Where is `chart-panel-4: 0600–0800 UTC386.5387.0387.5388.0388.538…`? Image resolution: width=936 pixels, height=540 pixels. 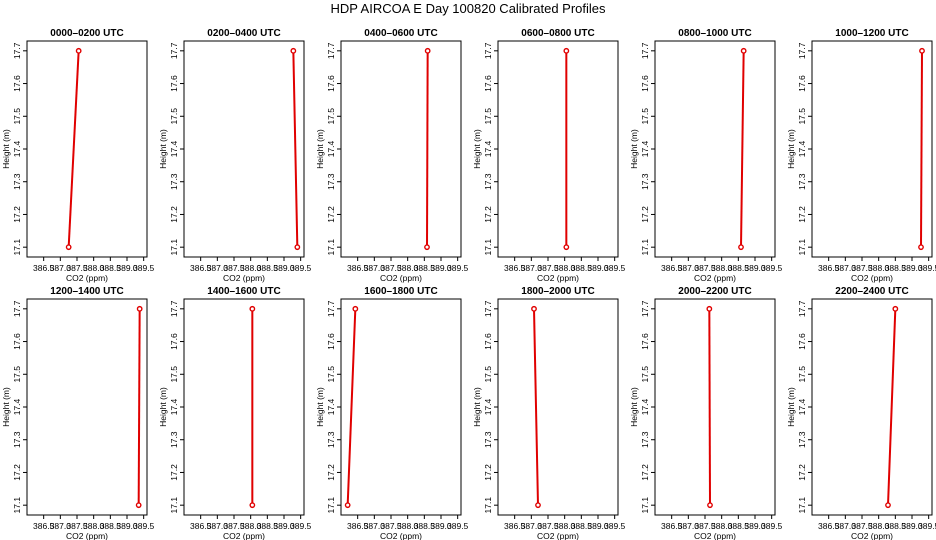
chart-panel-4: 0600–0800 UTC386.5387.0387.5388.0388.538… is located at coordinates (549, 155).